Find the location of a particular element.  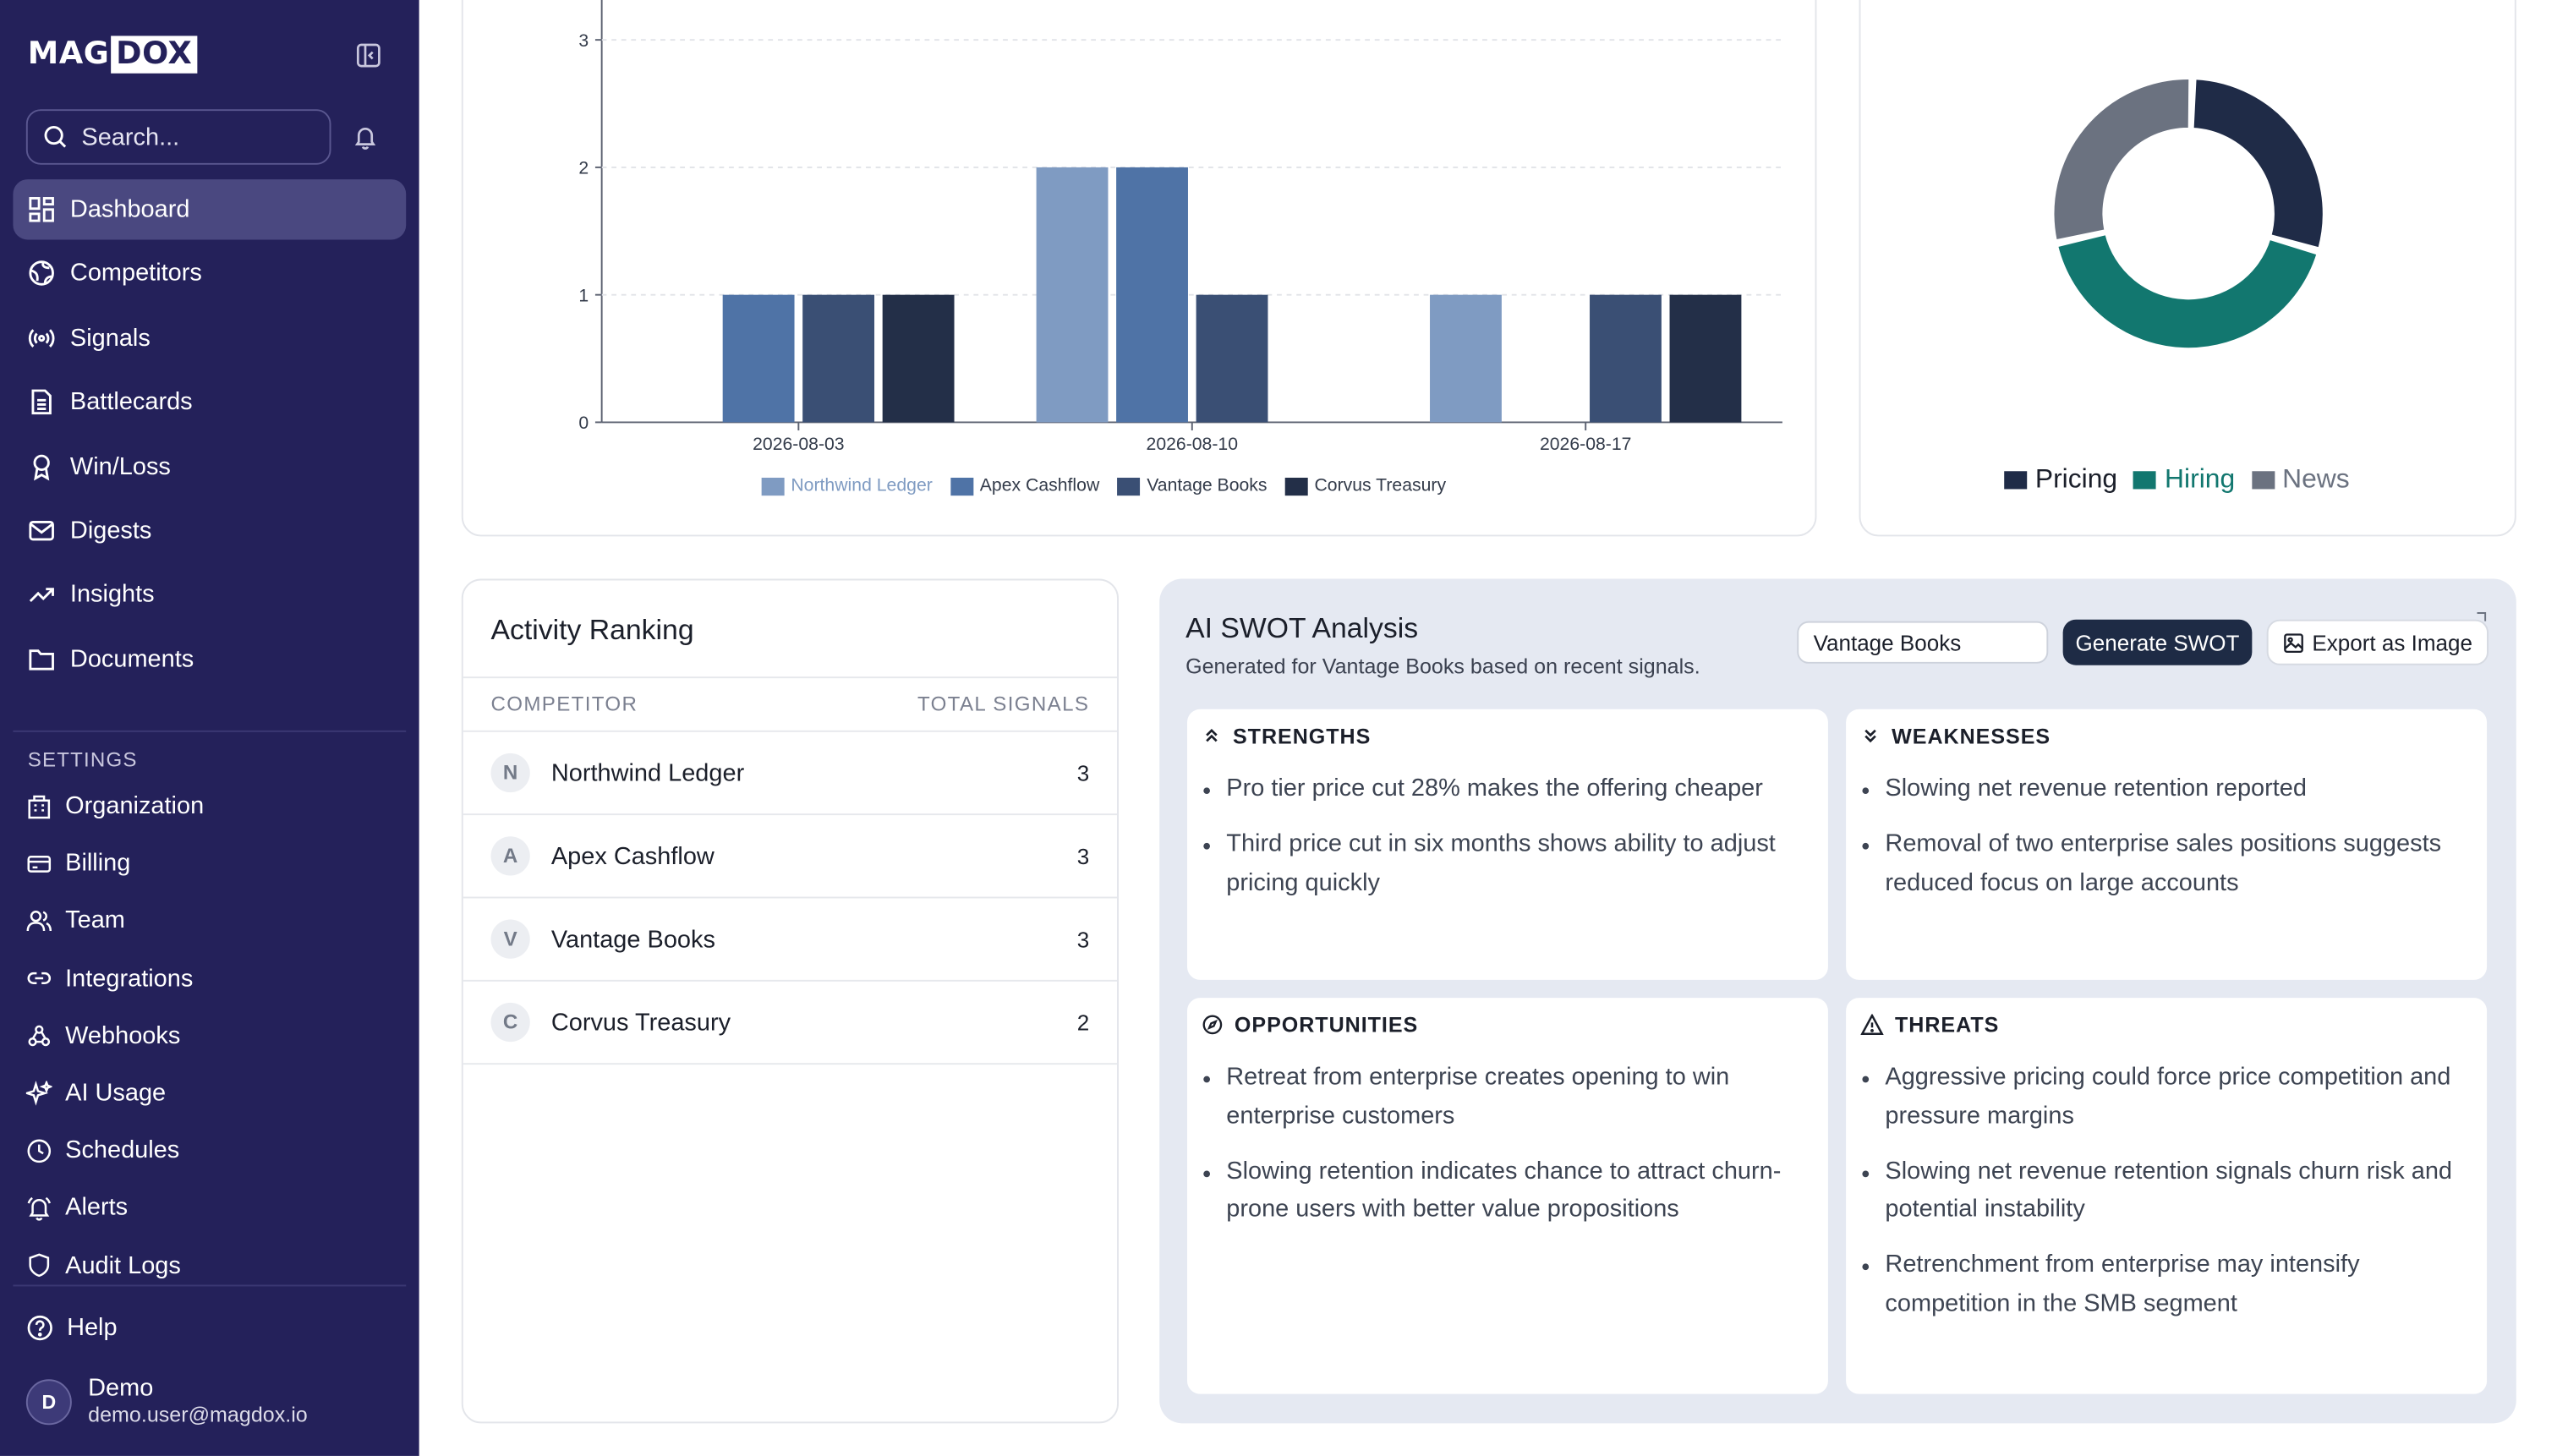

document-icon is located at coordinates (41, 402).